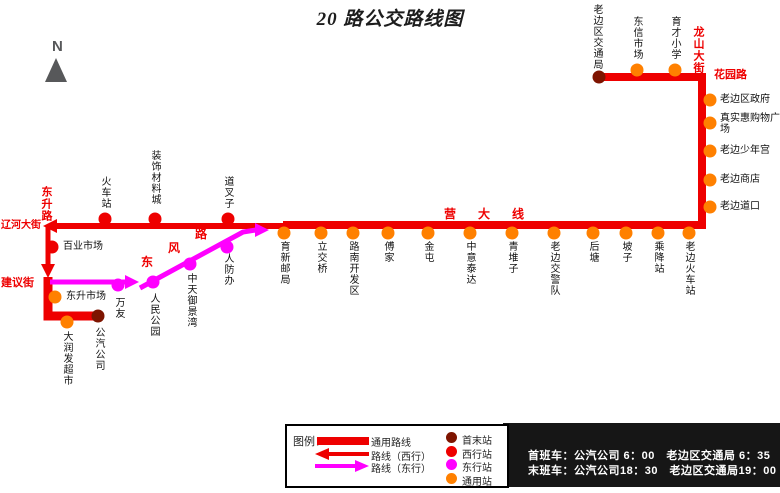 This screenshot has width=780, height=493. I want to click on legend-terminal-label: 首末站, so click(477, 441).